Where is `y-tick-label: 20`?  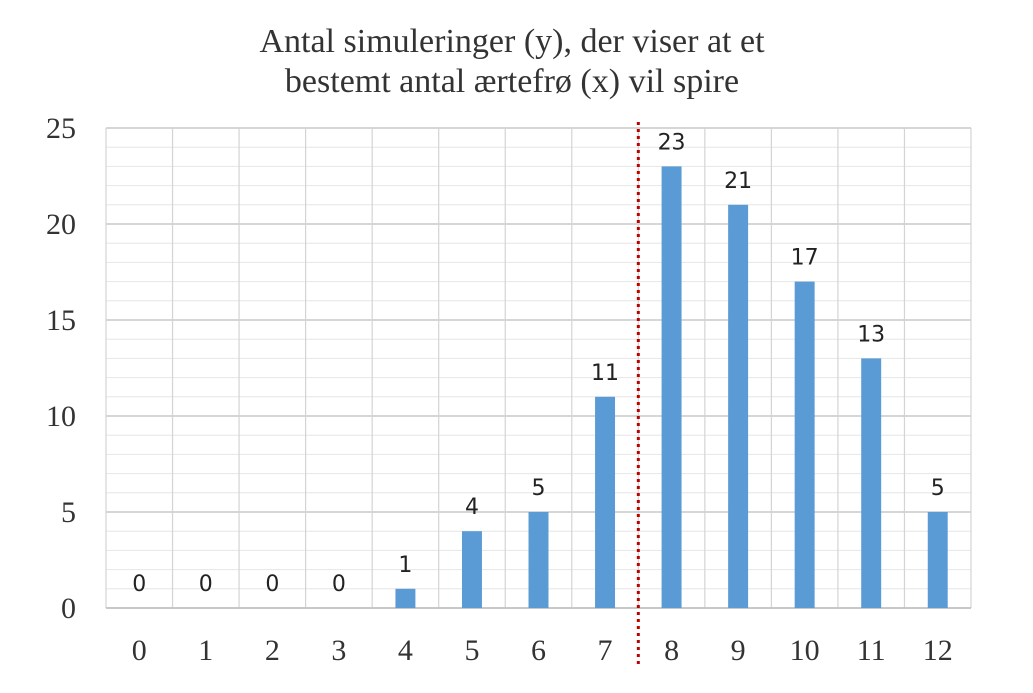 y-tick-label: 20 is located at coordinates (61, 224).